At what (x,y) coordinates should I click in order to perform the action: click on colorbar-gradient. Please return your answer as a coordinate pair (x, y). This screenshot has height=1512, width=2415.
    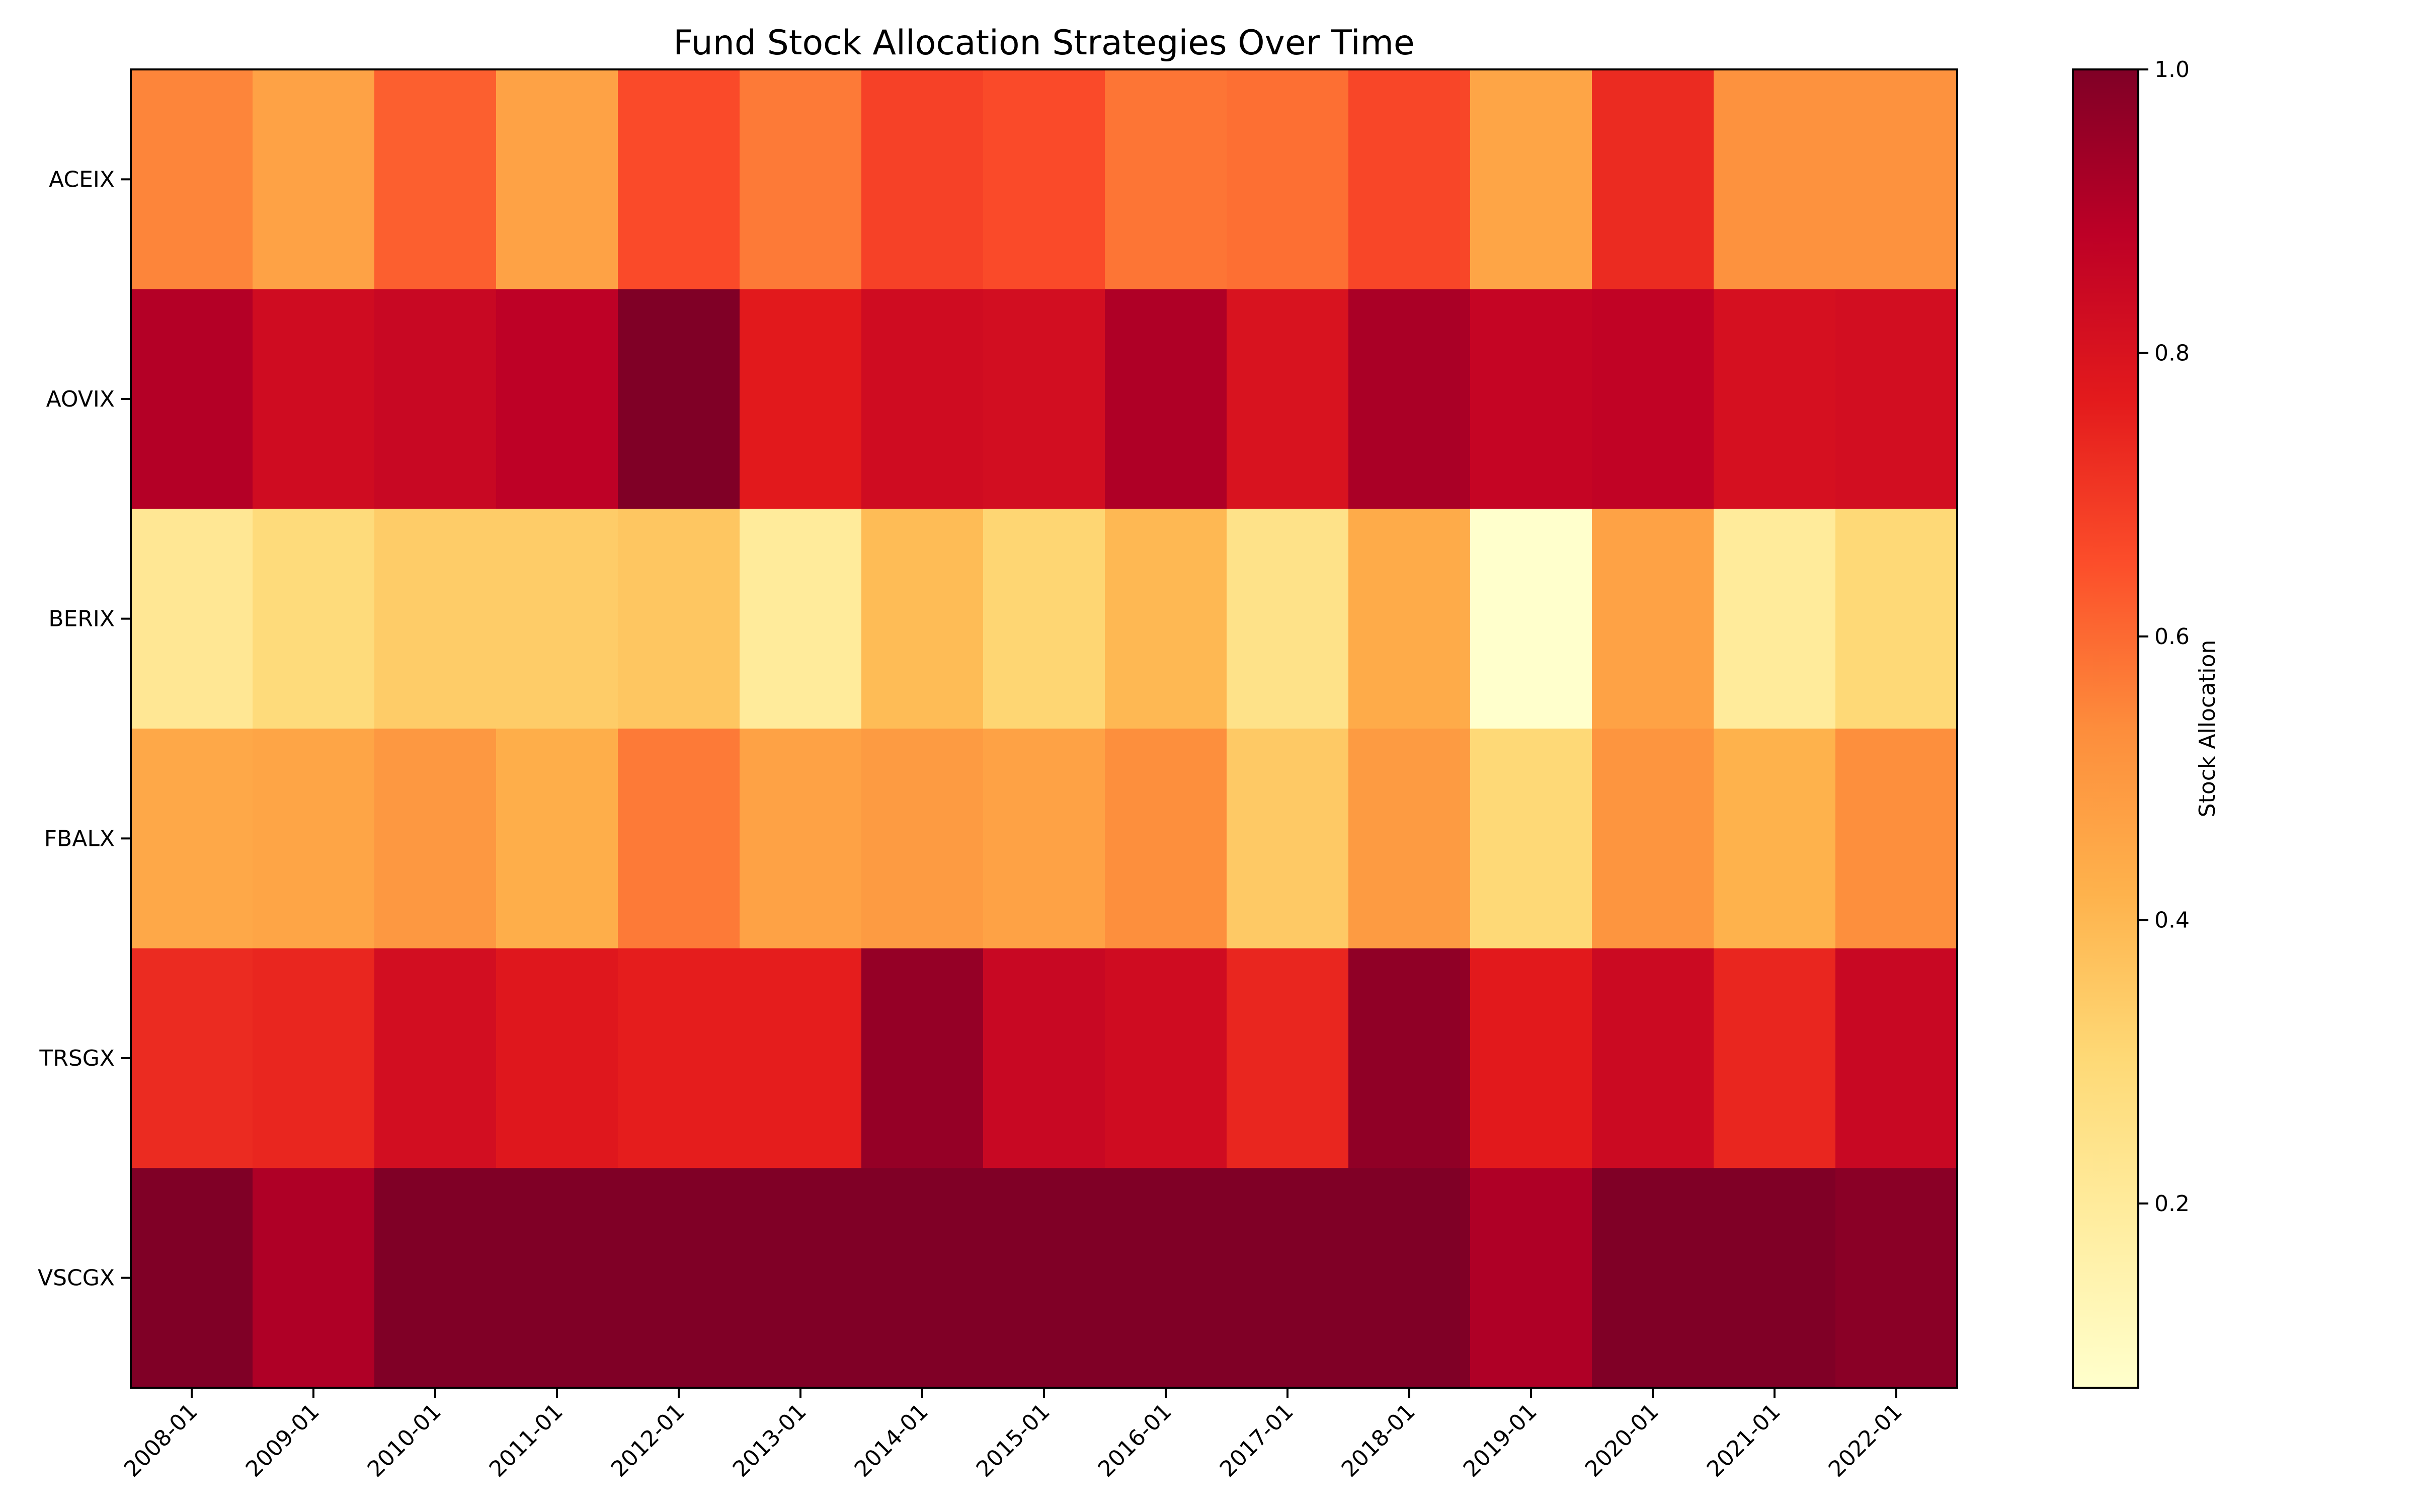
    Looking at the image, I should click on (2105, 728).